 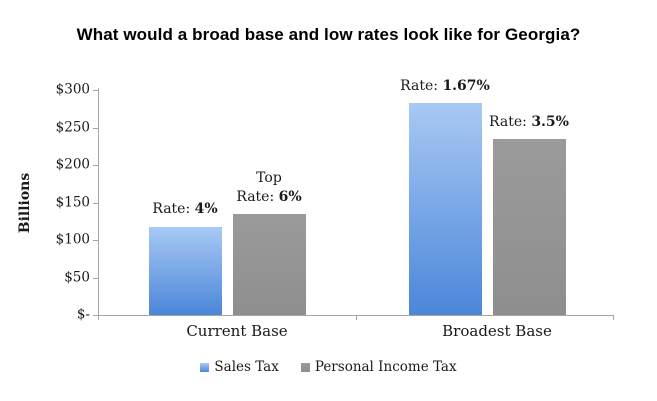 I want to click on y-tick-label: $-, so click(x=83, y=314).